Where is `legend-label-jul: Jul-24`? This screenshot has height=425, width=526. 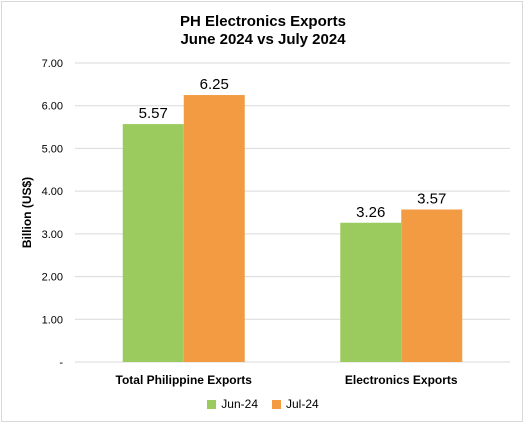 legend-label-jul: Jul-24 is located at coordinates (302, 404).